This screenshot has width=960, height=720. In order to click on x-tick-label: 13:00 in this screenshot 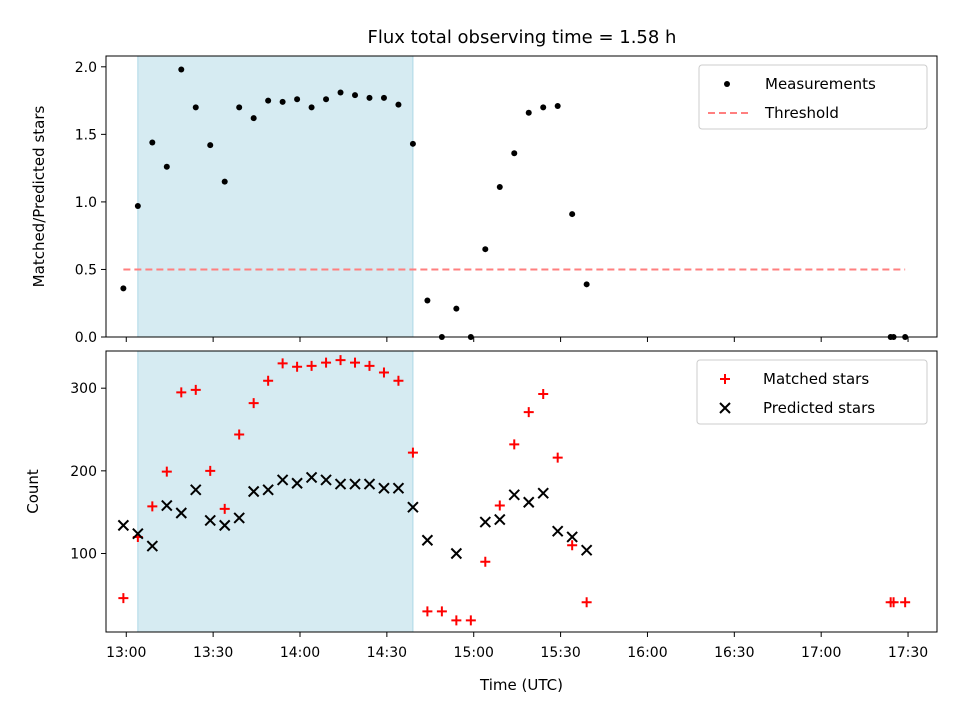, I will do `click(126, 653)`.